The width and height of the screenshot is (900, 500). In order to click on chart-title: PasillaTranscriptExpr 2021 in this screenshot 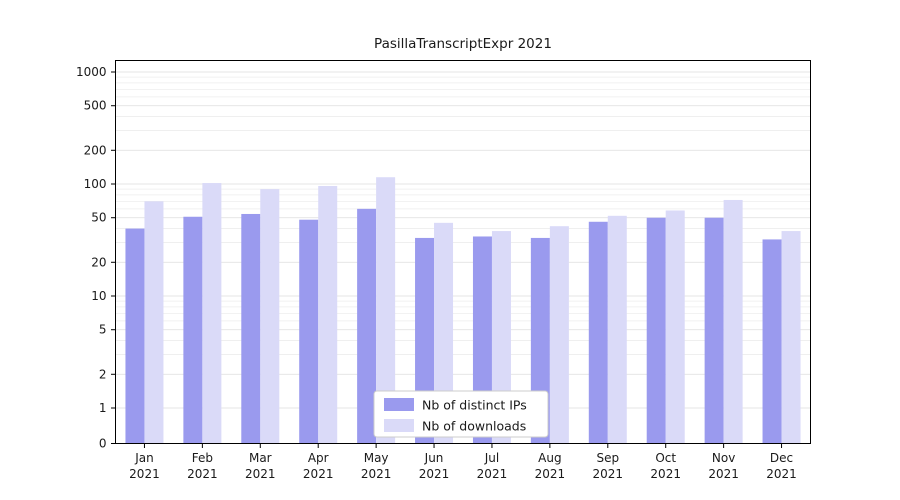, I will do `click(463, 44)`.